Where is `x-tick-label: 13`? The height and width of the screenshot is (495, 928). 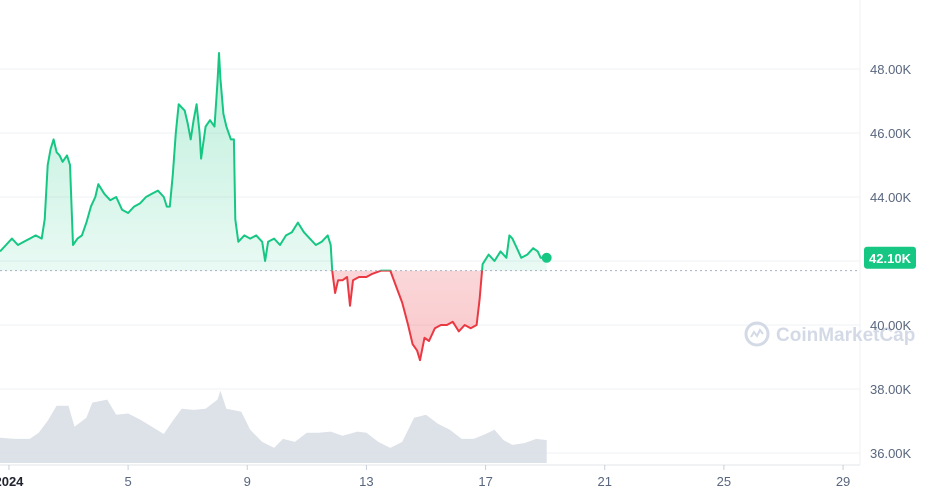 x-tick-label: 13 is located at coordinates (366, 481).